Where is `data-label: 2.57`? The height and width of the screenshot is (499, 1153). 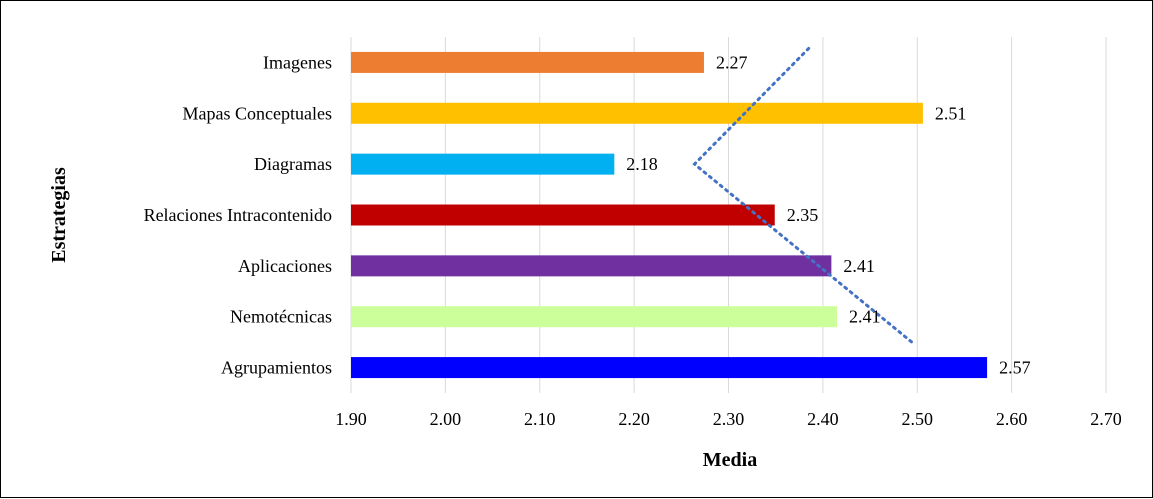 data-label: 2.57 is located at coordinates (1015, 368).